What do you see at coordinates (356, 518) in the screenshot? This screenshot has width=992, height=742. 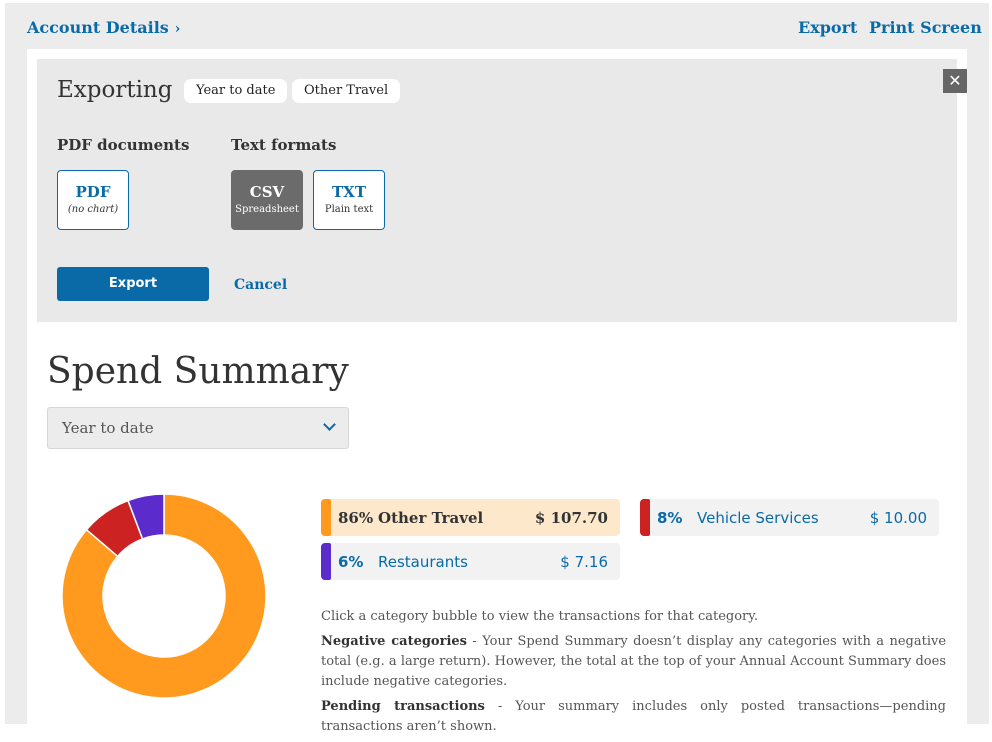 I see `category-percent: 86%` at bounding box center [356, 518].